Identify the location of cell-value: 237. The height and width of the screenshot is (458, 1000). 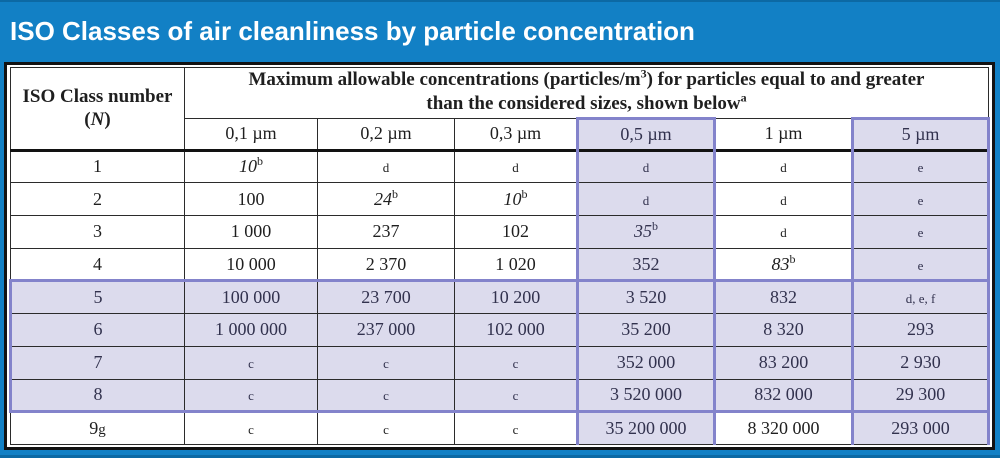
(386, 231).